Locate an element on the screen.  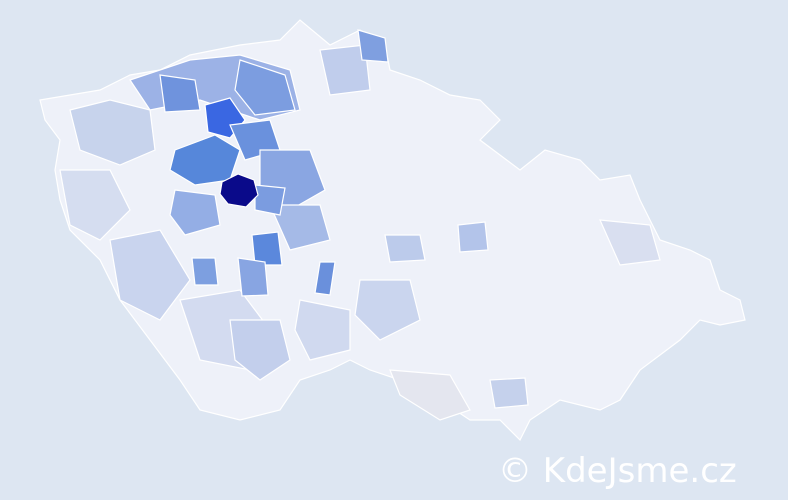
watermark: © KdeJsme.cz is located at coordinates (617, 471).